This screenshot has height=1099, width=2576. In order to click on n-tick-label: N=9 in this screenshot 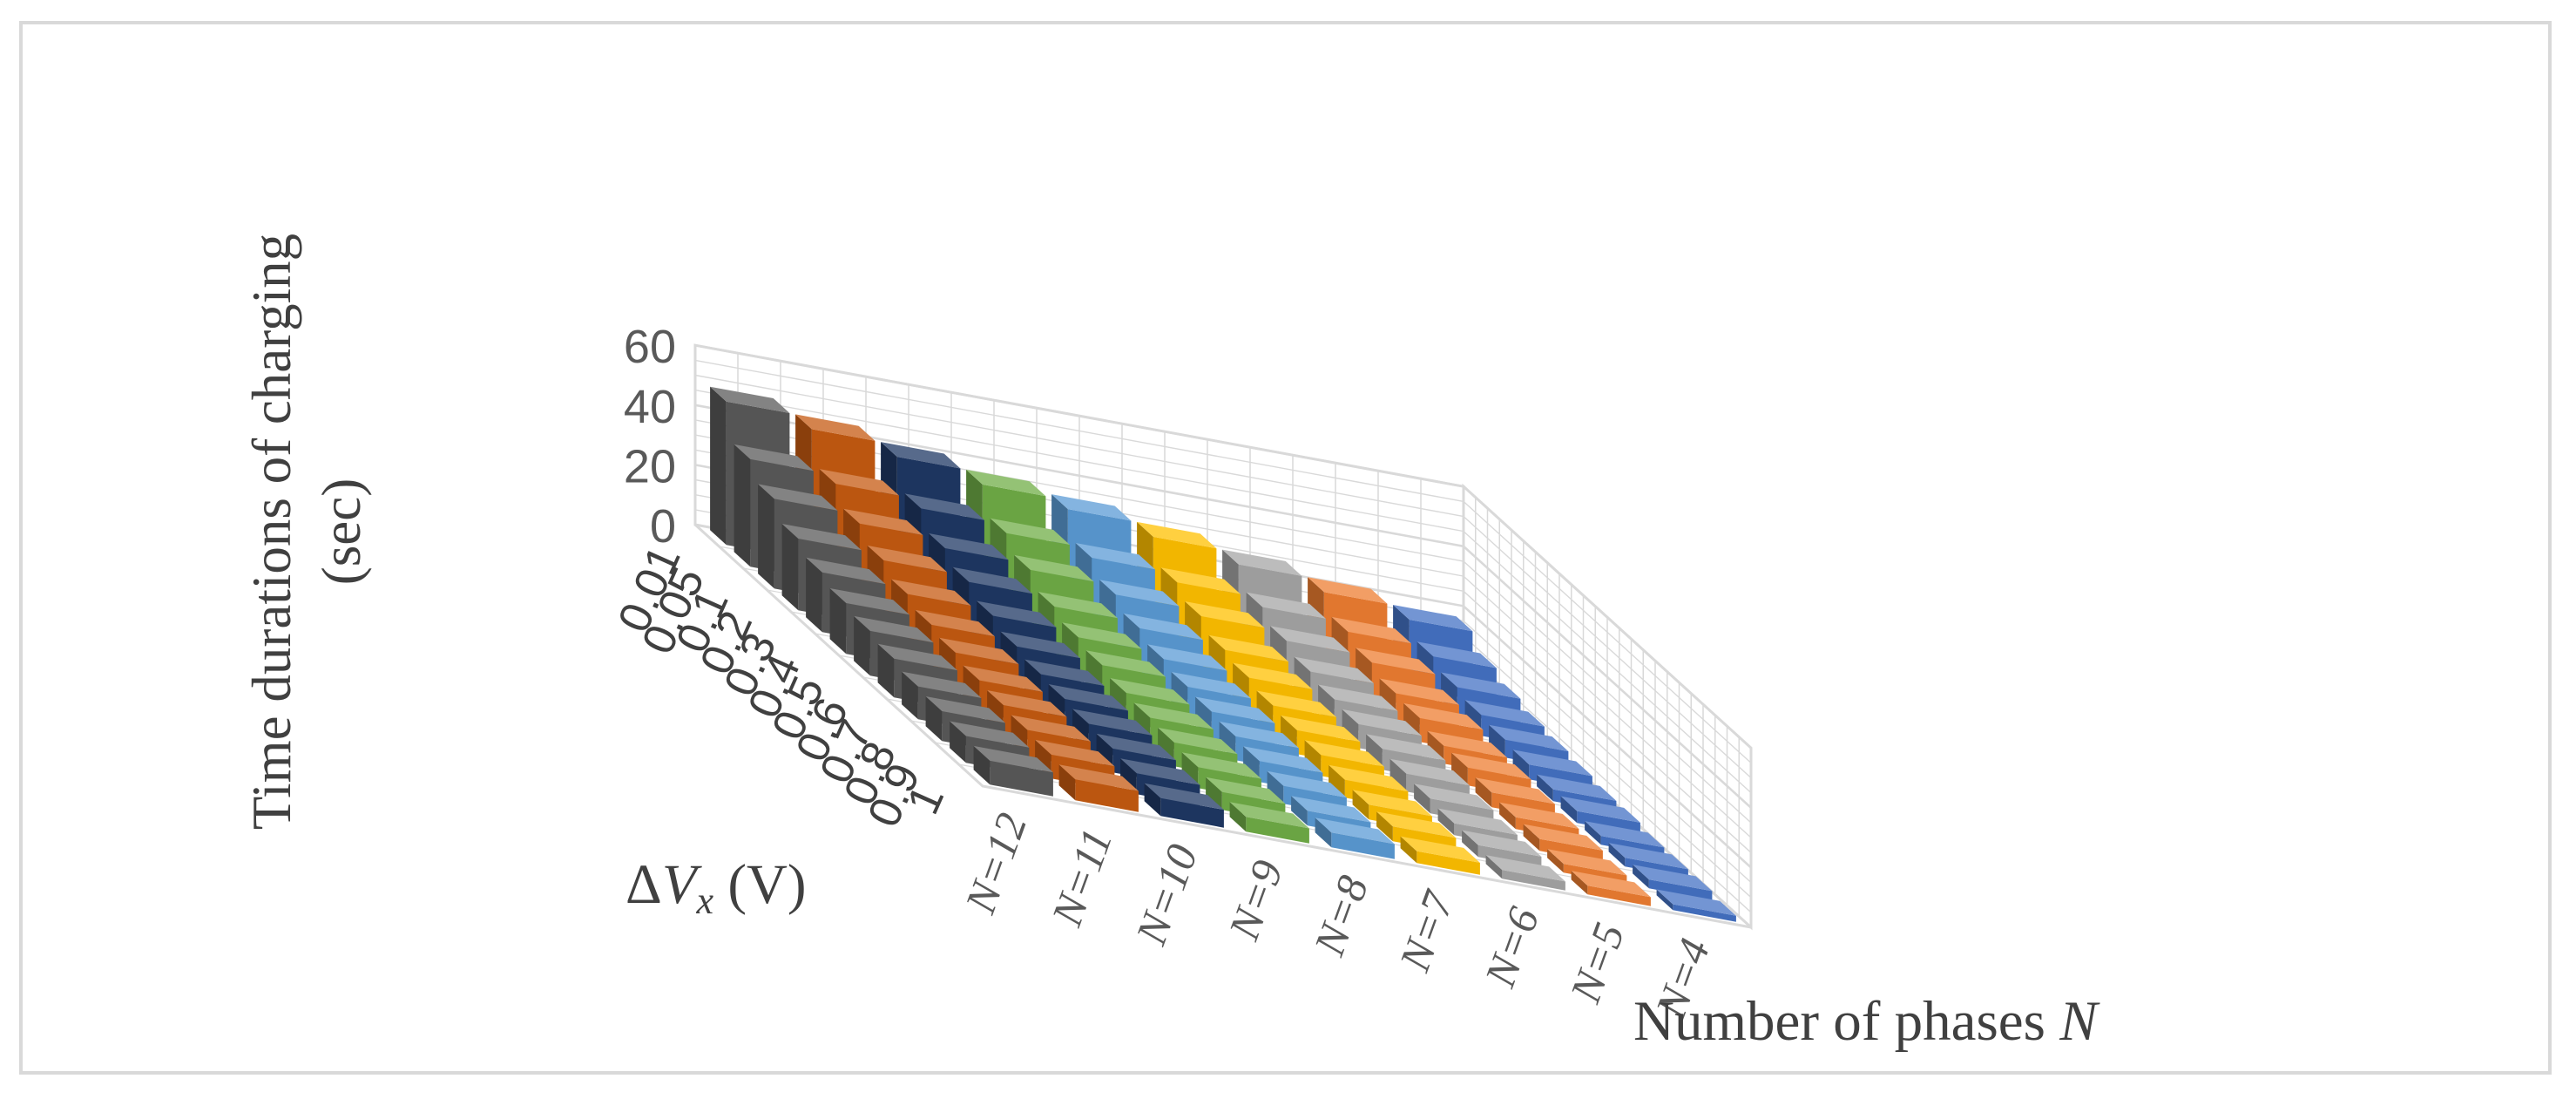, I will do `click(1255, 900)`.